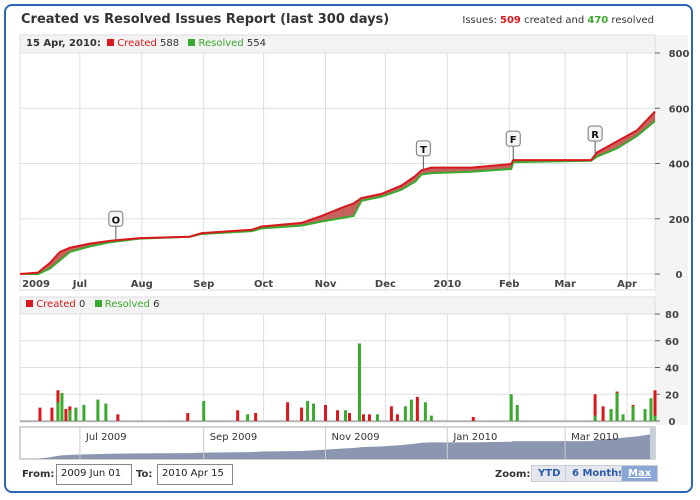 This screenshot has height=500, width=700. What do you see at coordinates (203, 284) in the screenshot?
I see `main-x-tick-label: Sep` at bounding box center [203, 284].